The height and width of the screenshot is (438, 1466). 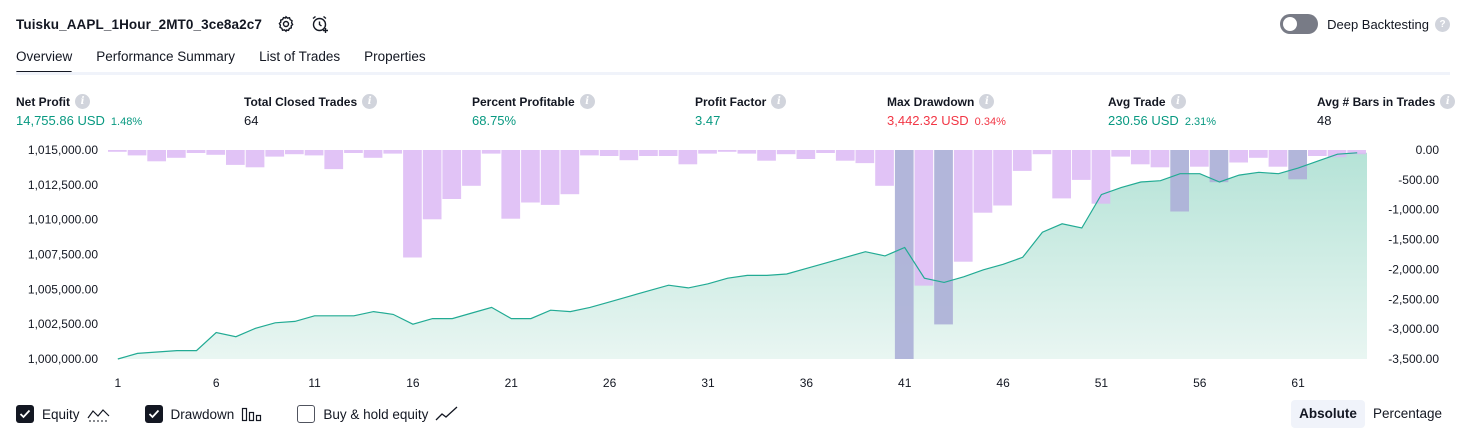 I want to click on x-axis-tick: 41, so click(x=905, y=383).